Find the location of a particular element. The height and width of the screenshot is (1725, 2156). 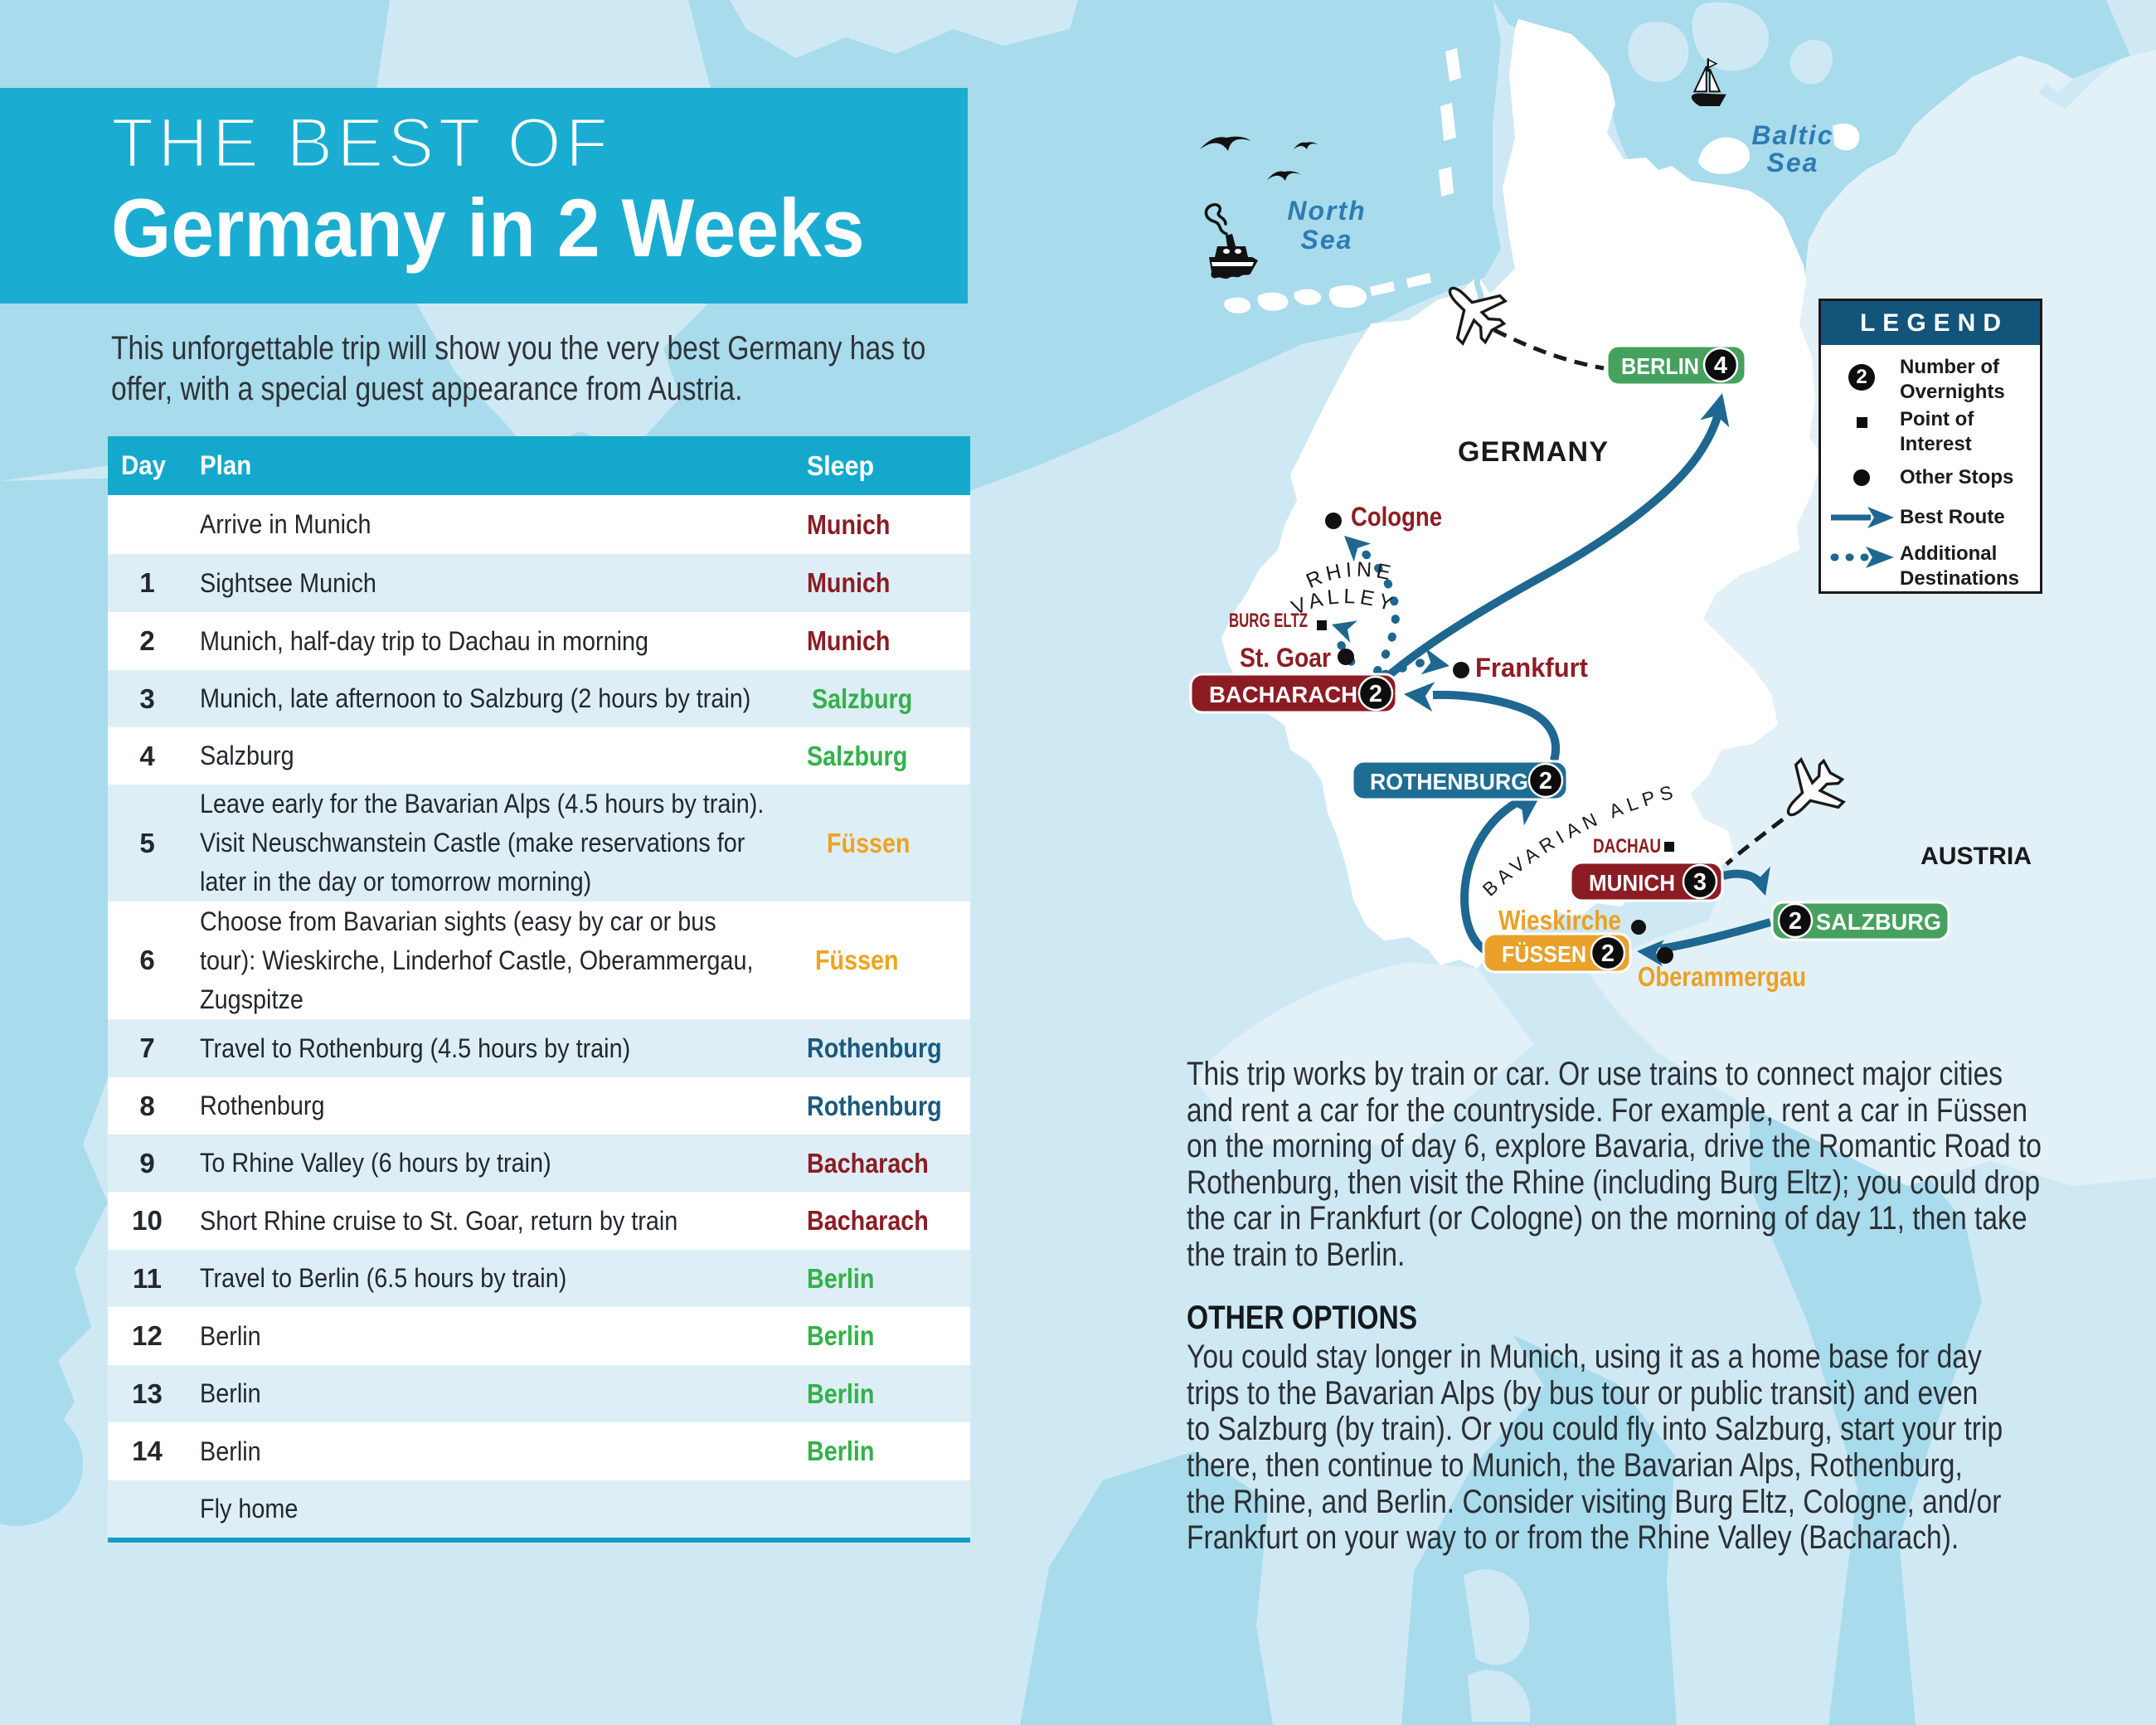

svg-text: Oberammergau is located at coordinates (1722, 977).